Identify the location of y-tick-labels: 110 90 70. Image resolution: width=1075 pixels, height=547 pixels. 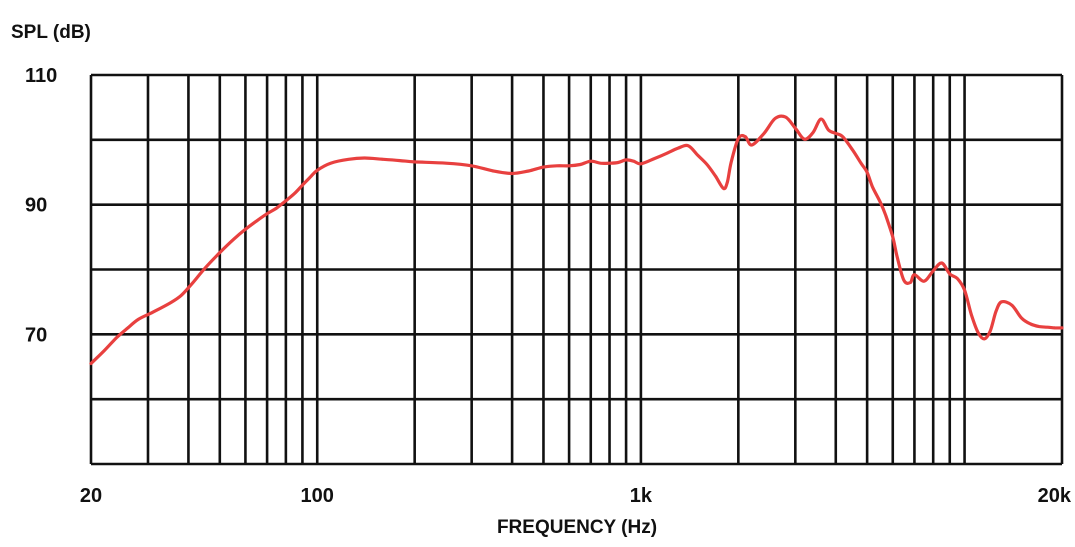
(41, 205).